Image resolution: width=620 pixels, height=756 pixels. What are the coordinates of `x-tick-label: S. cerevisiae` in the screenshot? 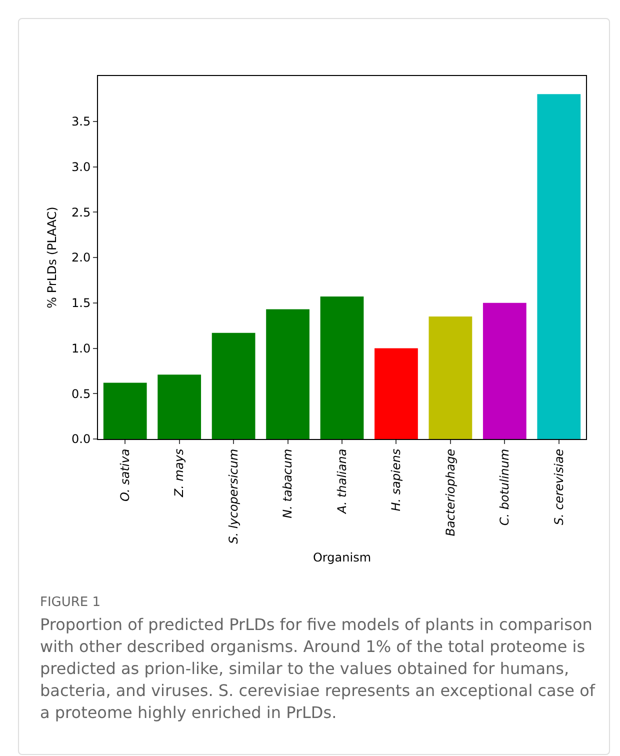 It's located at (559, 487).